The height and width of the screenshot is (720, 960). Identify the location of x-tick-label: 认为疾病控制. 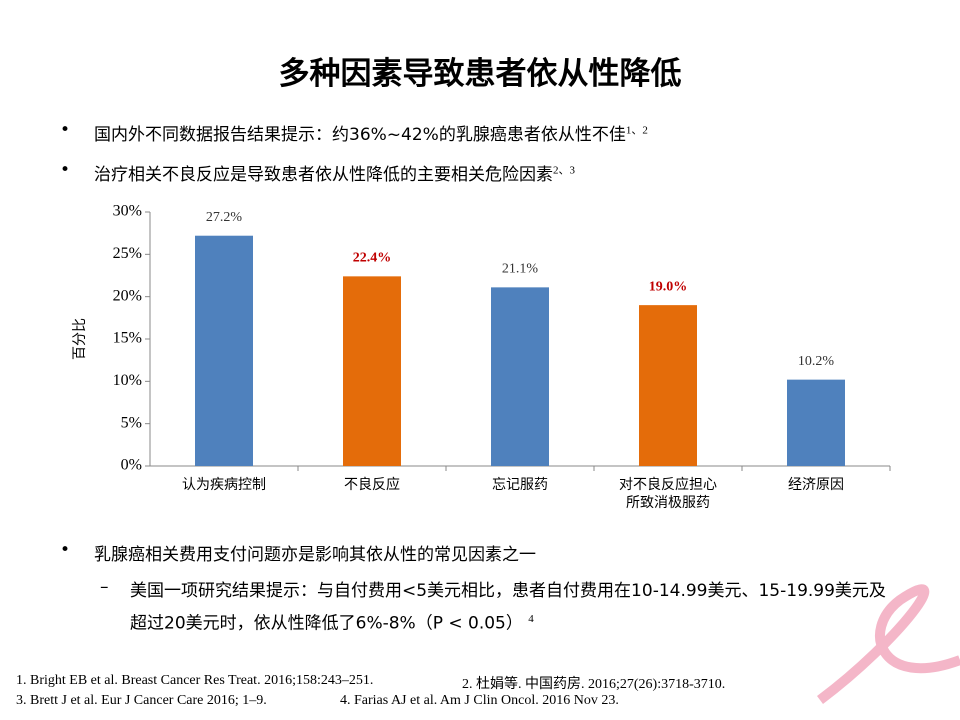
(224, 485).